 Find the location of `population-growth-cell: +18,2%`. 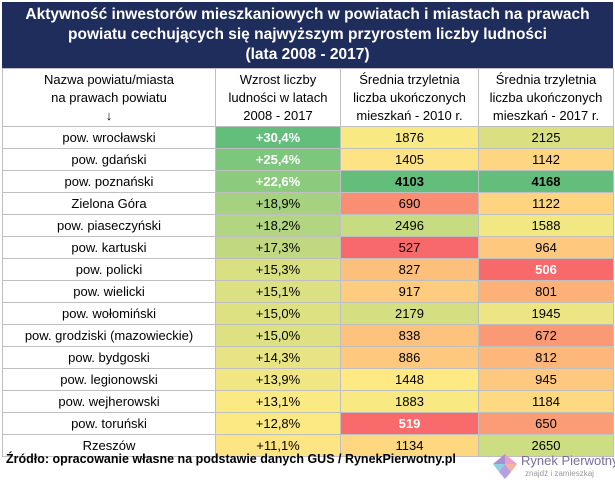

population-growth-cell: +18,2% is located at coordinates (278, 225).